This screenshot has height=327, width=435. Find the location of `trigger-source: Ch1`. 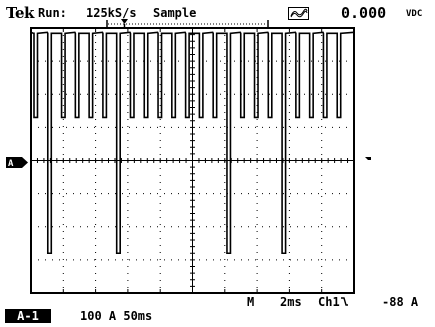

trigger-source: Ch1 is located at coordinates (333, 302).